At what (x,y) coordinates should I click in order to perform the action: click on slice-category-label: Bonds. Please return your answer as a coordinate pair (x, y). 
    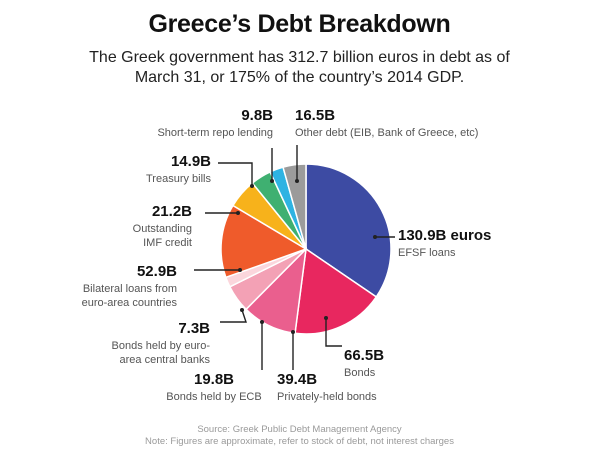
    Looking at the image, I should click on (360, 373).